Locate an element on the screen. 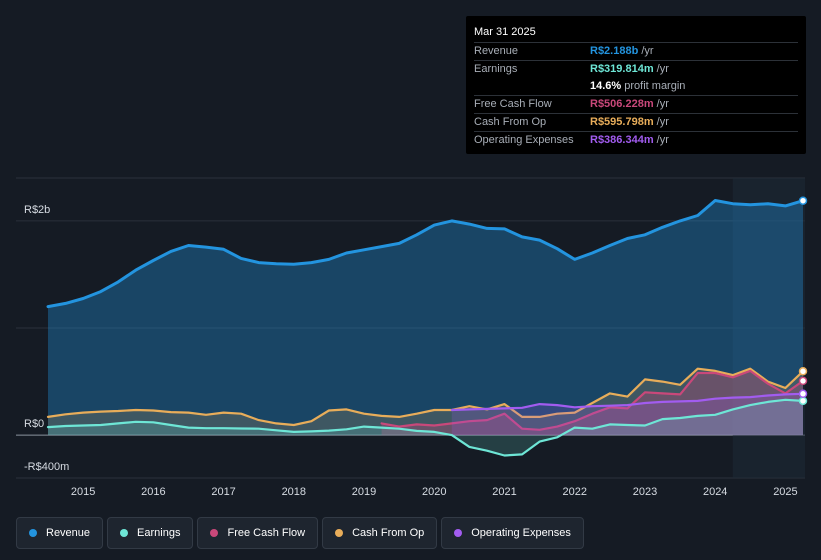  free-cash-flow-area is located at coordinates (592, 403).